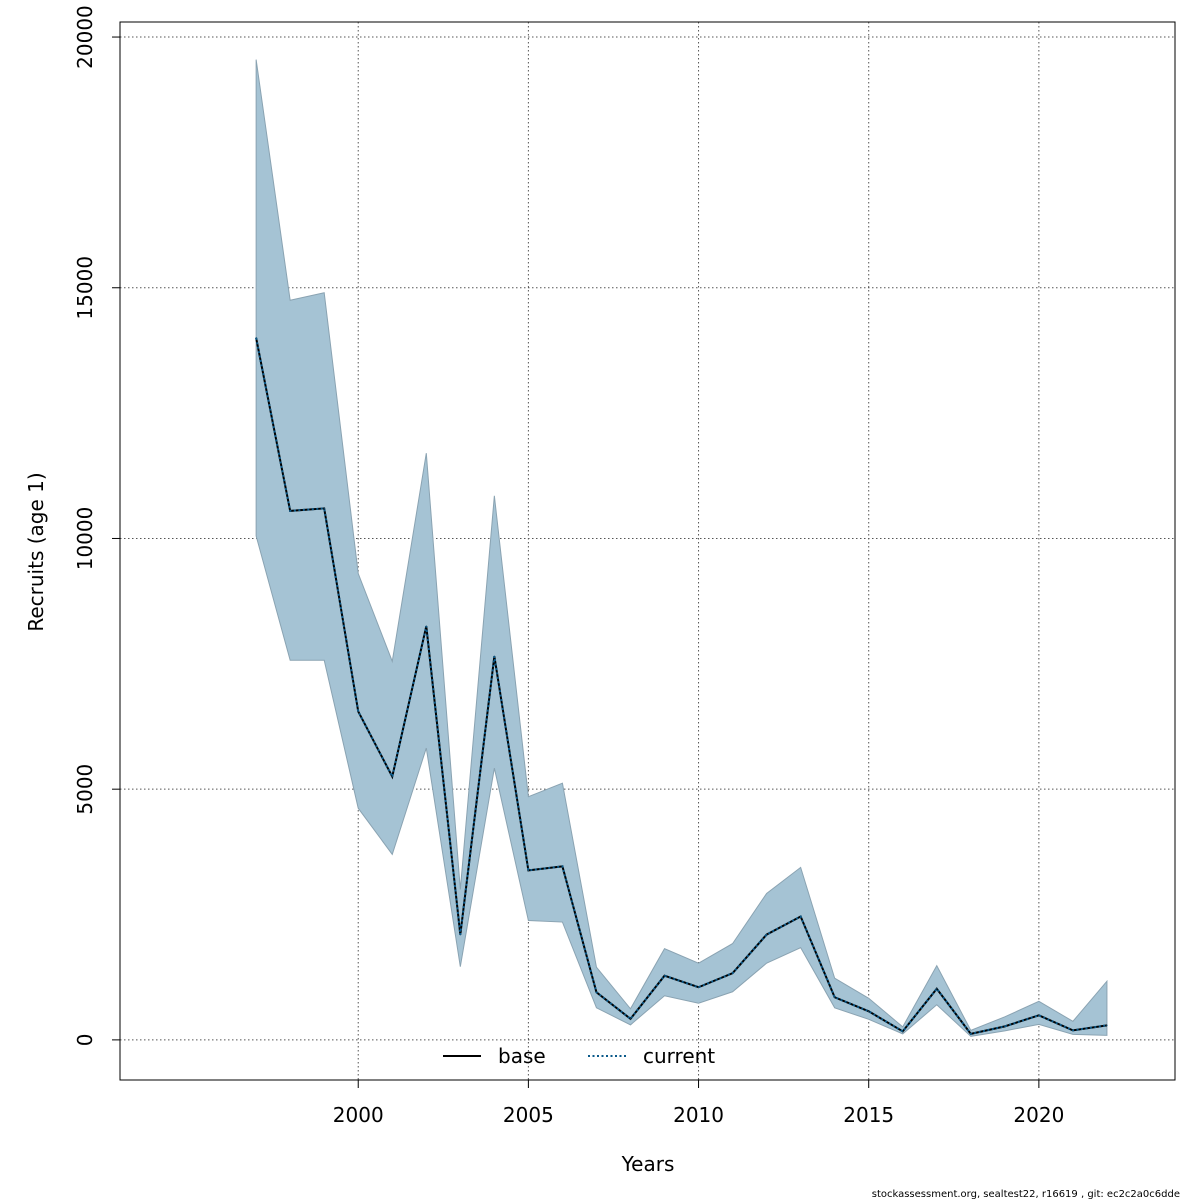 This screenshot has height=1200, width=1200. Describe the element at coordinates (85, 539) in the screenshot. I see `y-tick-label: 10000` at that location.